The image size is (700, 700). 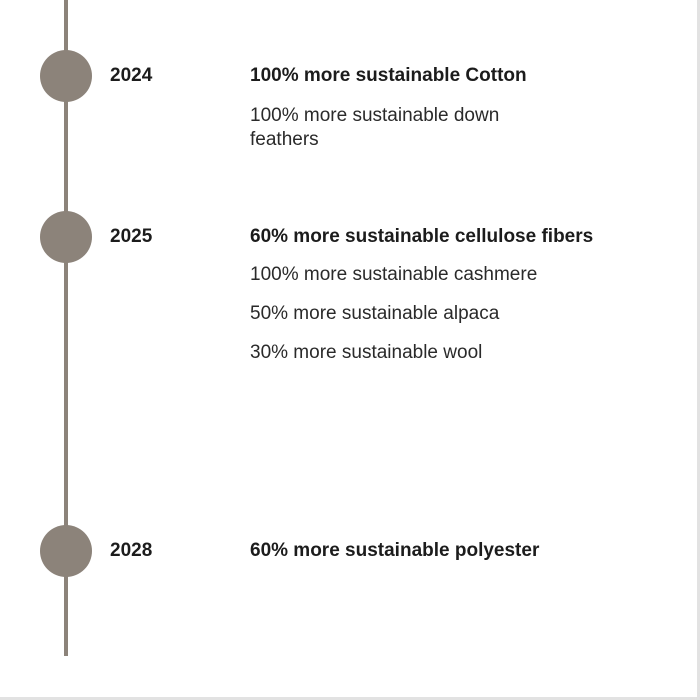 What do you see at coordinates (66, 328) in the screenshot?
I see `timeline-line` at bounding box center [66, 328].